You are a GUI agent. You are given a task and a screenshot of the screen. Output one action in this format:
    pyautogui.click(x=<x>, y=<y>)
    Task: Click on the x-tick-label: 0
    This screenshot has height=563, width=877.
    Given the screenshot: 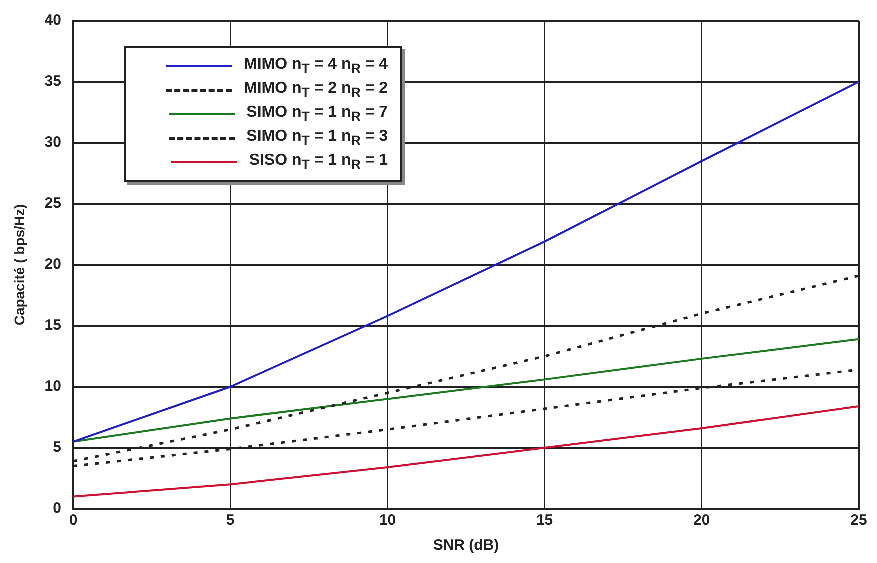 What is the action you would take?
    pyautogui.click(x=73, y=521)
    